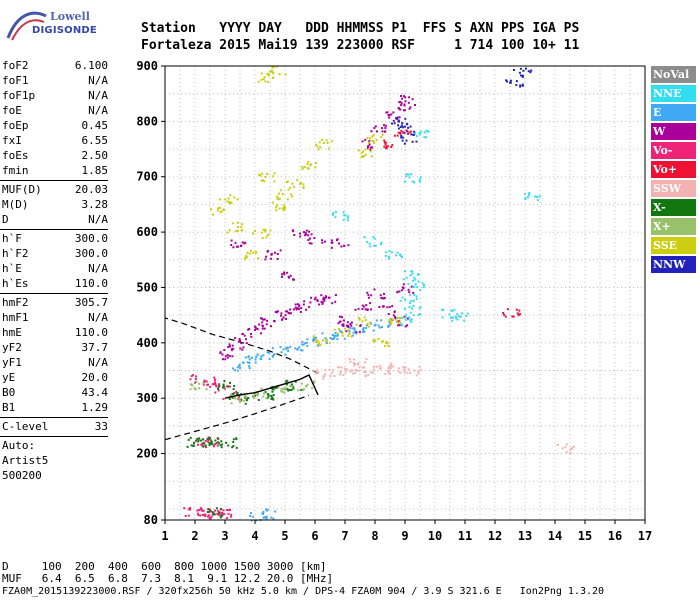  I want to click on parameter-value: 1.85, so click(95, 170).